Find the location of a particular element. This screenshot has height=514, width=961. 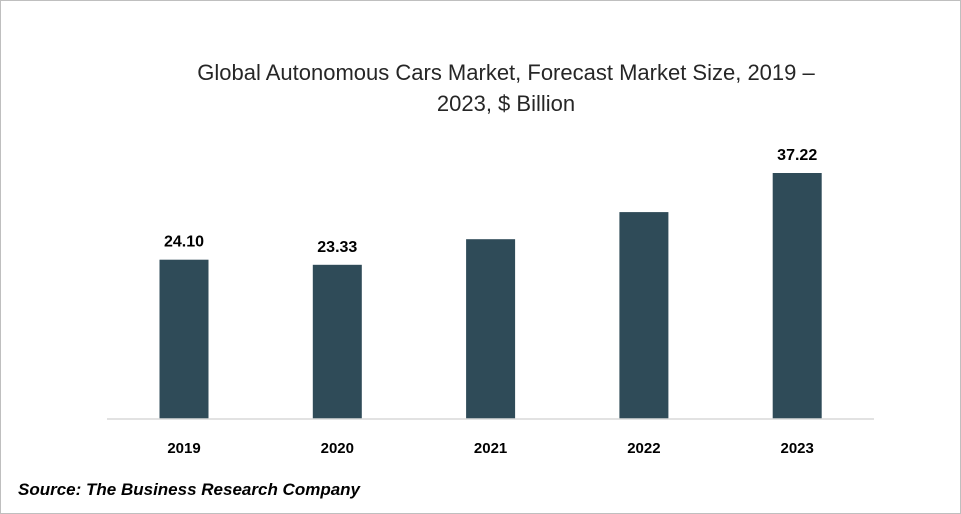

x-tick-label-2023: 2023 is located at coordinates (797, 448).